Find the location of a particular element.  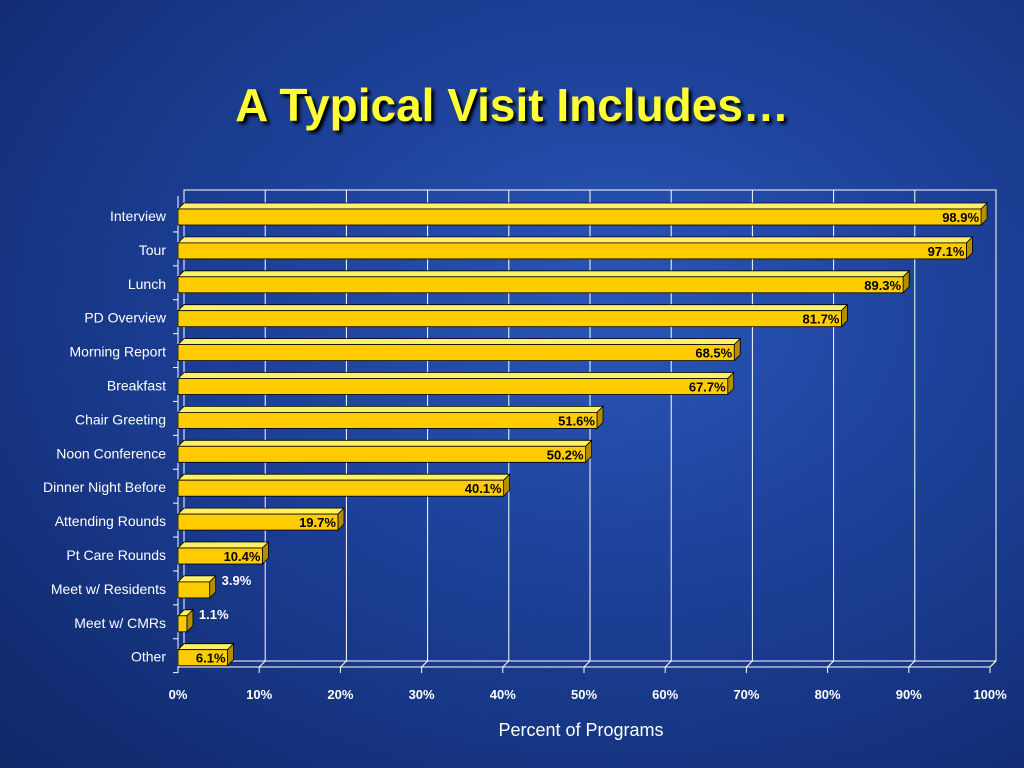

data-label: 97.1% is located at coordinates (946, 251).